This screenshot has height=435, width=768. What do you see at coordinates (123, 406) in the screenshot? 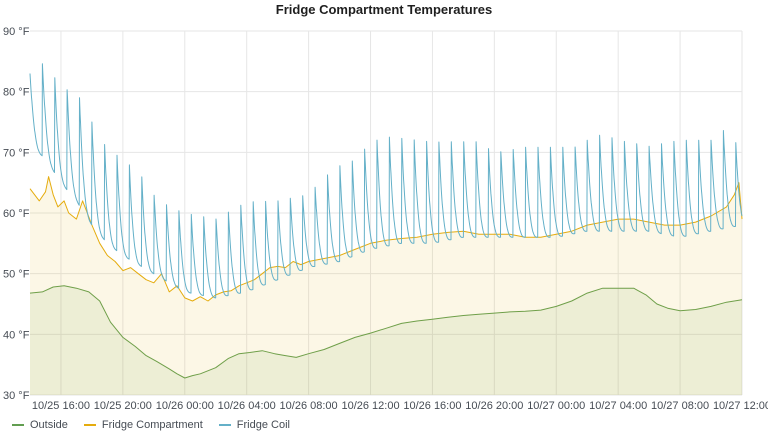
I see `x-tick-label: 10/25 20:00` at bounding box center [123, 406].